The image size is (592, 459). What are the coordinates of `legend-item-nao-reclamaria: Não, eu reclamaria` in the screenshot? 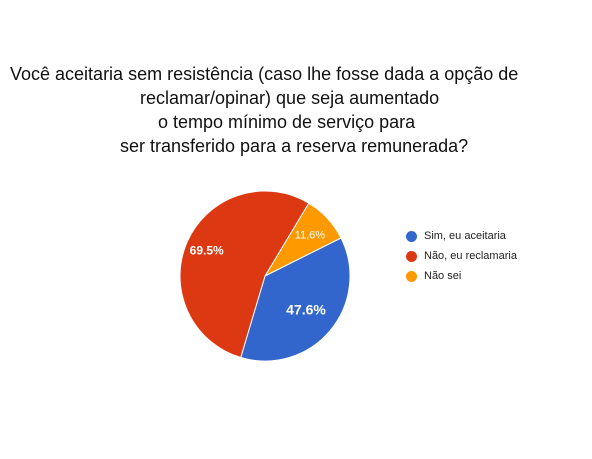 It's located at (461, 256).